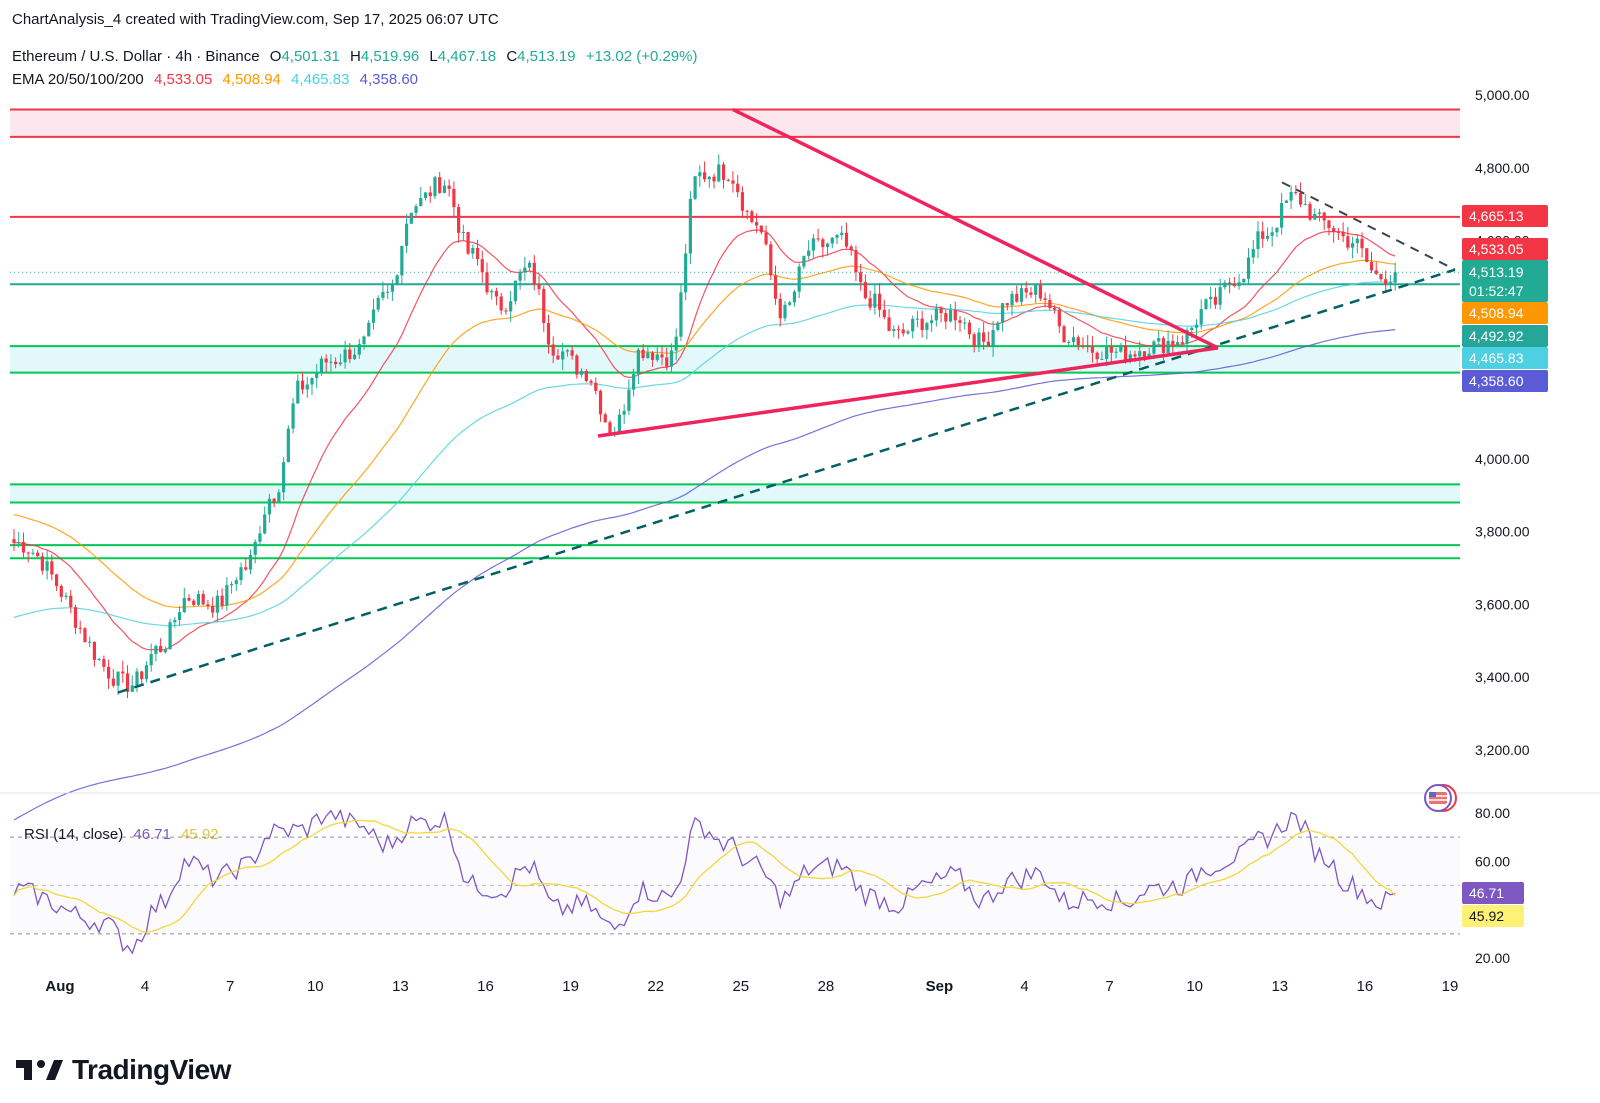  I want to click on flag-icon, so click(1440, 798).